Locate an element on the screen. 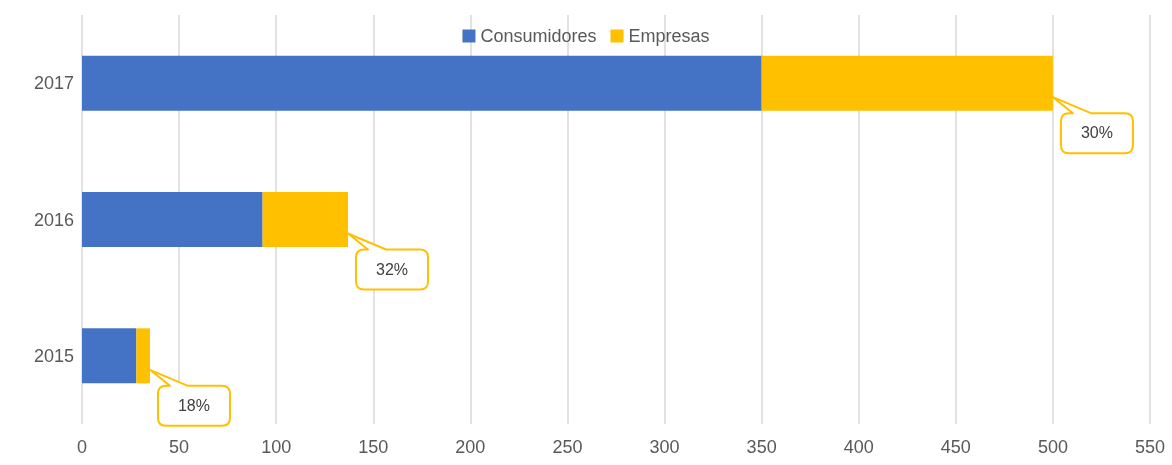 Image resolution: width=1172 pixels, height=465 pixels. speech-callout: 30% is located at coordinates (1092, 125).